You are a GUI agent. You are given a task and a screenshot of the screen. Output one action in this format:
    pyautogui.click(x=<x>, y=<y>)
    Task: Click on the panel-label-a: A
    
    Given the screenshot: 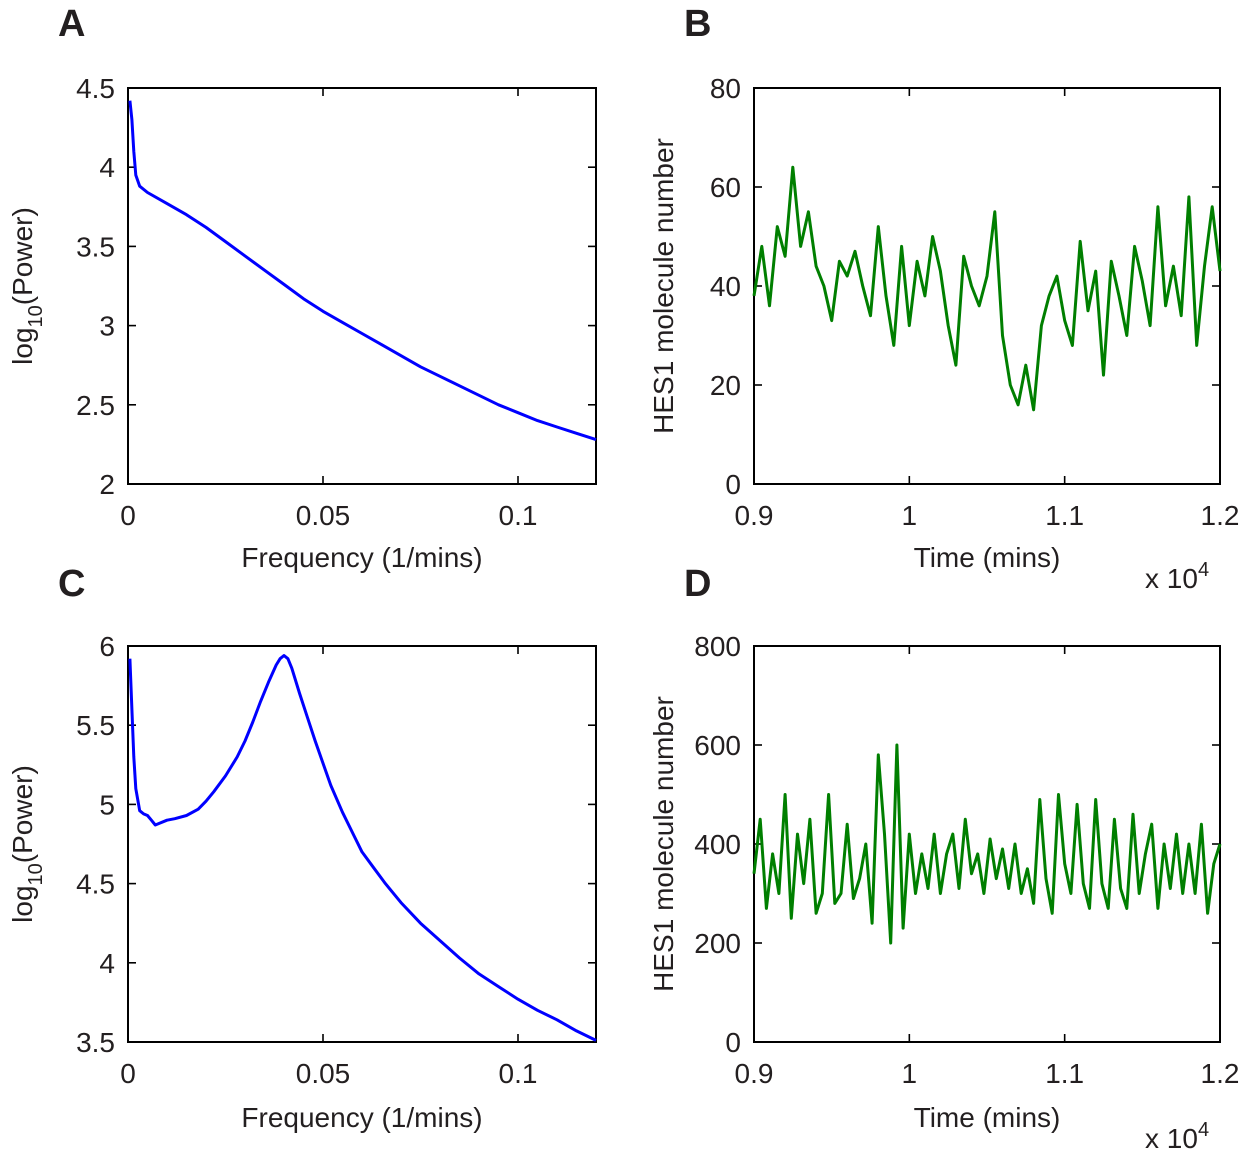 What is the action you would take?
    pyautogui.click(x=71, y=24)
    